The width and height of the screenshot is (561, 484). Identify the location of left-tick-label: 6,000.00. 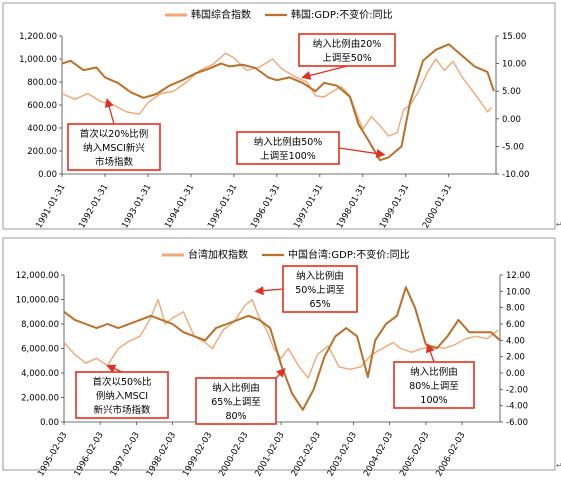
(40, 350).